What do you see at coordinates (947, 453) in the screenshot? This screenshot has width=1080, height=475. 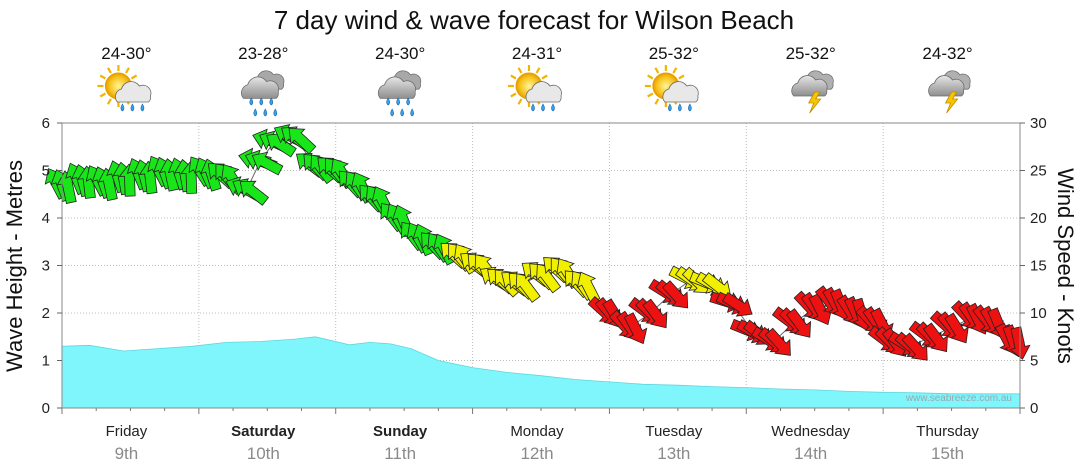 I see `day-date: 15th` at bounding box center [947, 453].